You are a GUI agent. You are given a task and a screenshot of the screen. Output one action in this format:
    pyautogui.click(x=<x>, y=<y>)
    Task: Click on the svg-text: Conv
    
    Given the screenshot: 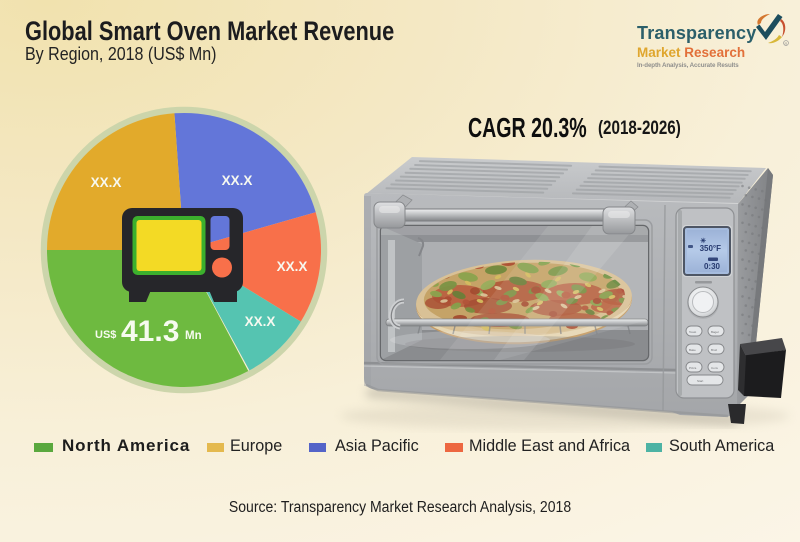 What is the action you would take?
    pyautogui.click(x=715, y=368)
    